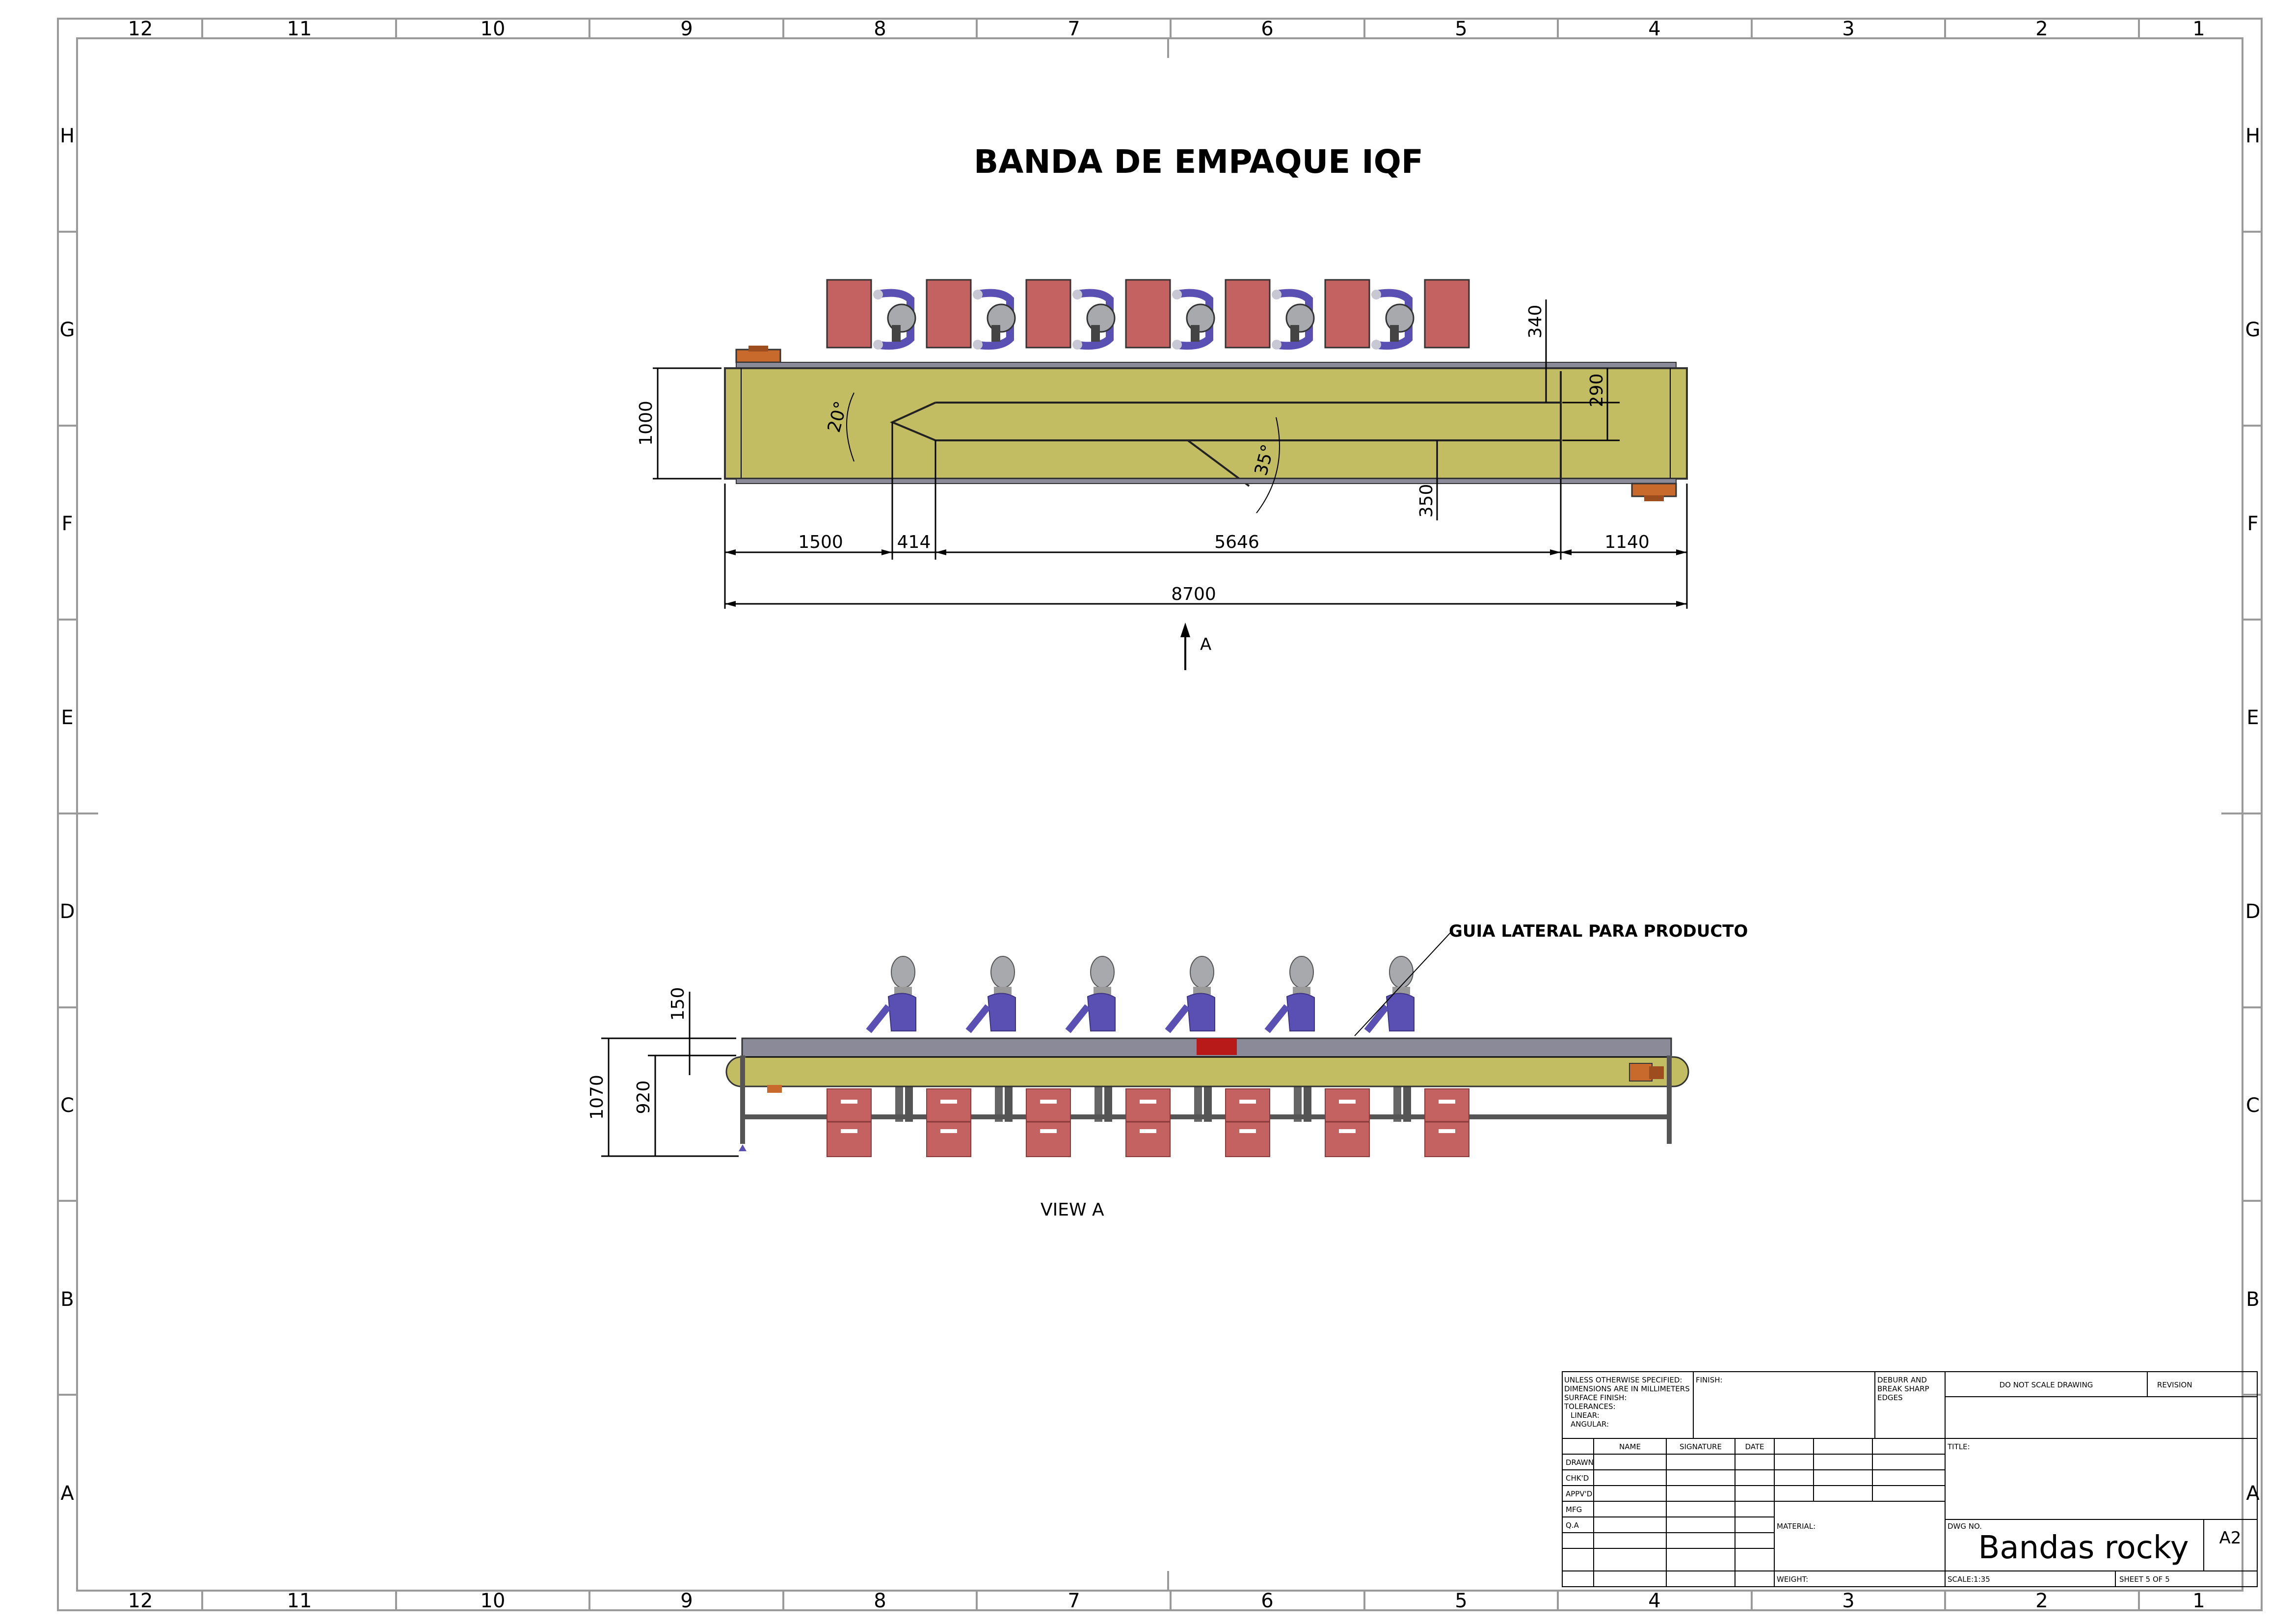  Describe the element at coordinates (597, 1097) in the screenshot. I see `dim-overall-height: 1070` at that location.